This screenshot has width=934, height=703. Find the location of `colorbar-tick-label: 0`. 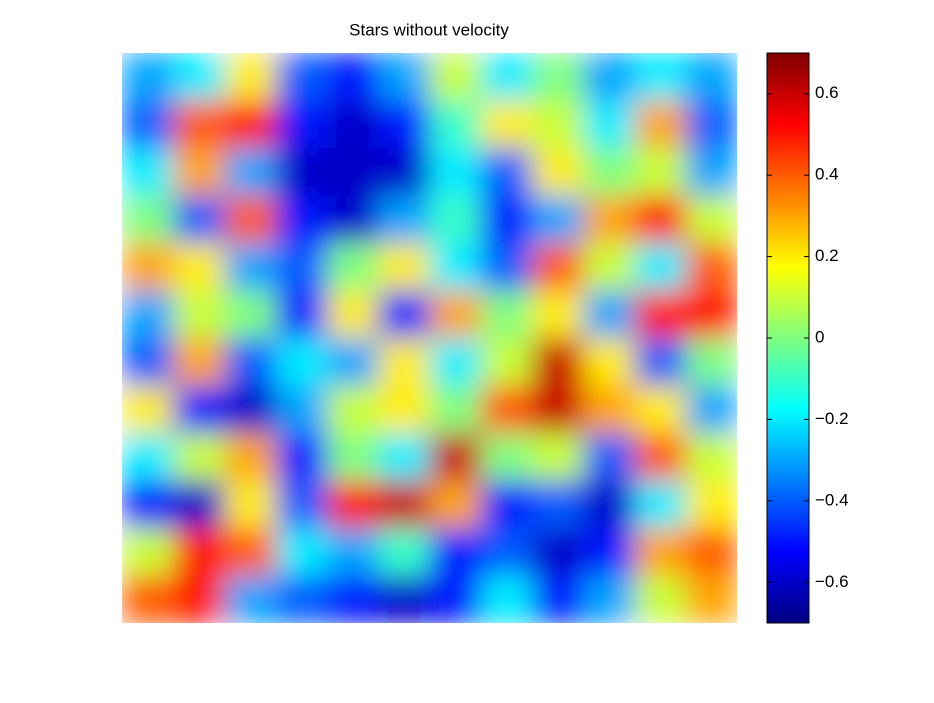

colorbar-tick-label: 0 is located at coordinates (819, 336).